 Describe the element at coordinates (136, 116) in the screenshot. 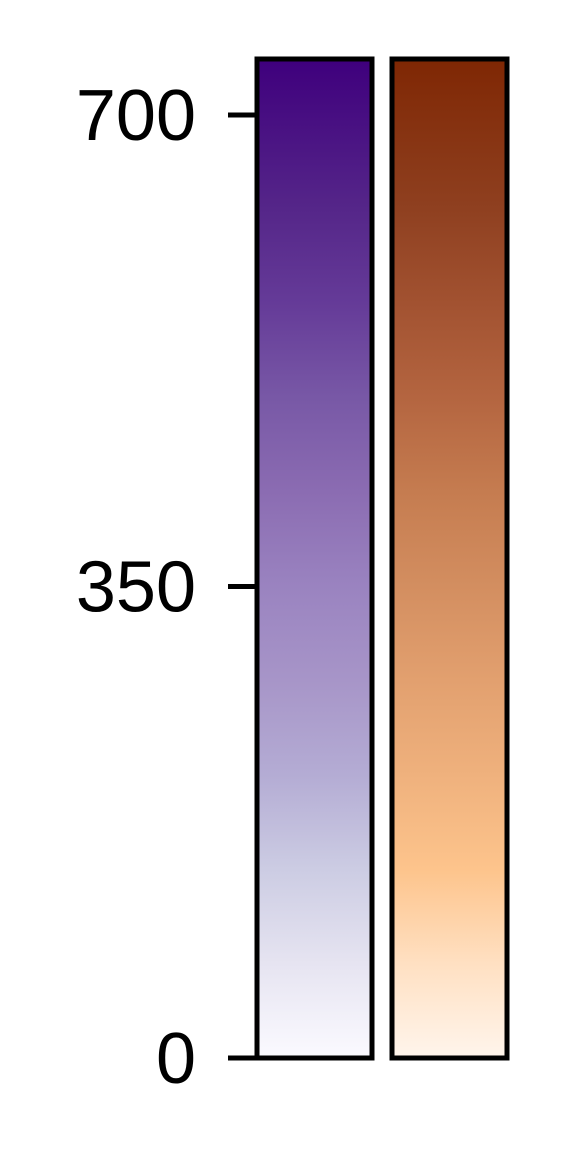

I see `y-tick-label: 700` at that location.